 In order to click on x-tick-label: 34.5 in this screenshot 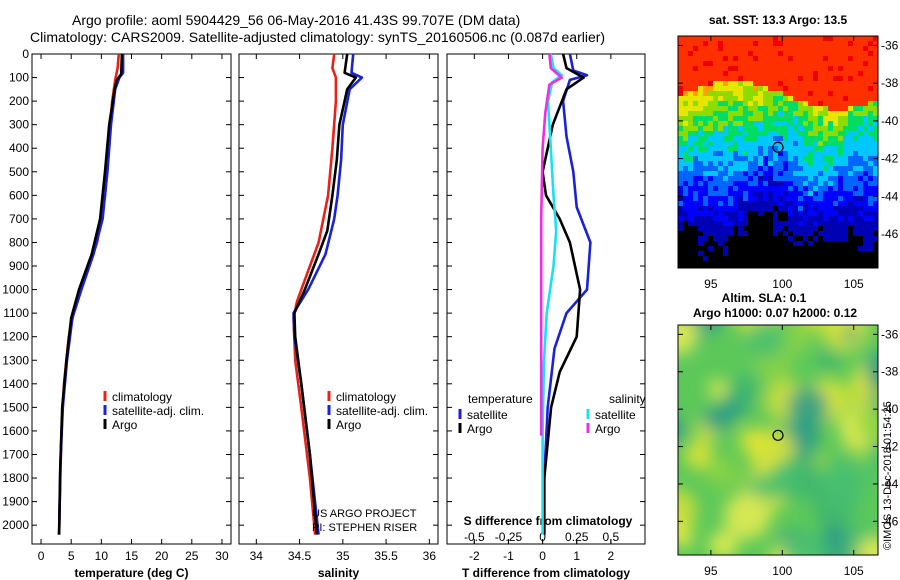, I will do `click(300, 556)`.